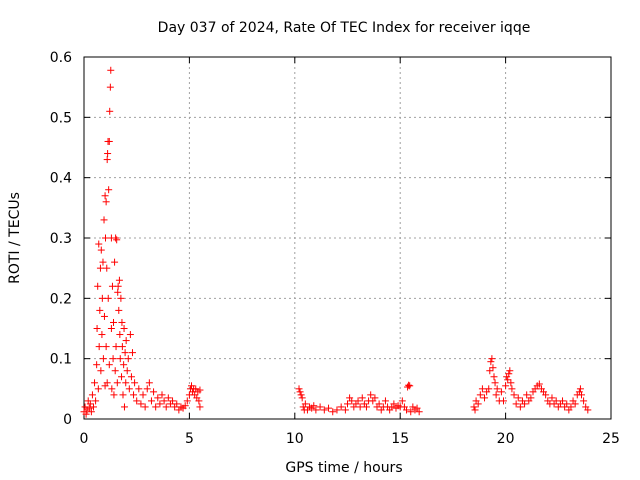  Describe the element at coordinates (67, 420) in the screenshot. I see `y-tick-label: 0` at that location.